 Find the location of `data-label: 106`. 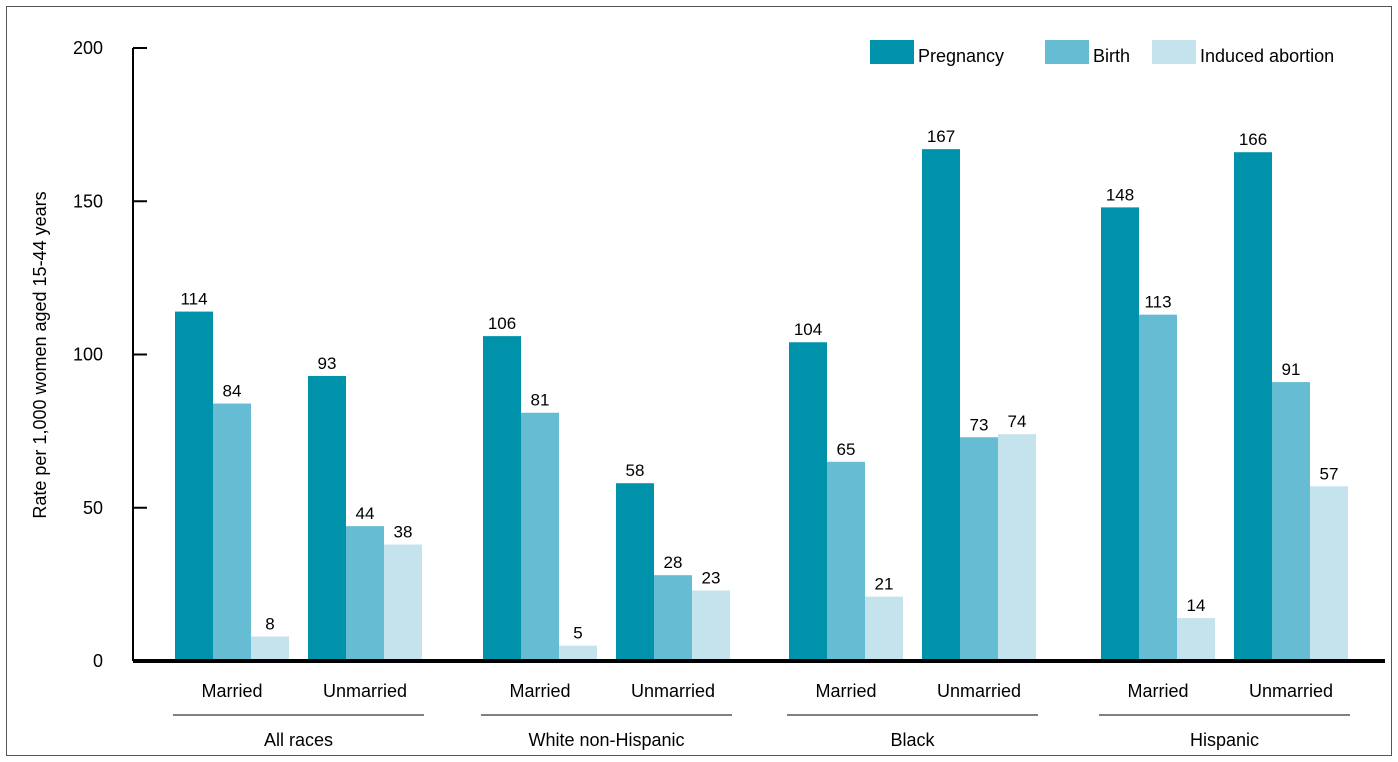

data-label: 106 is located at coordinates (502, 323).